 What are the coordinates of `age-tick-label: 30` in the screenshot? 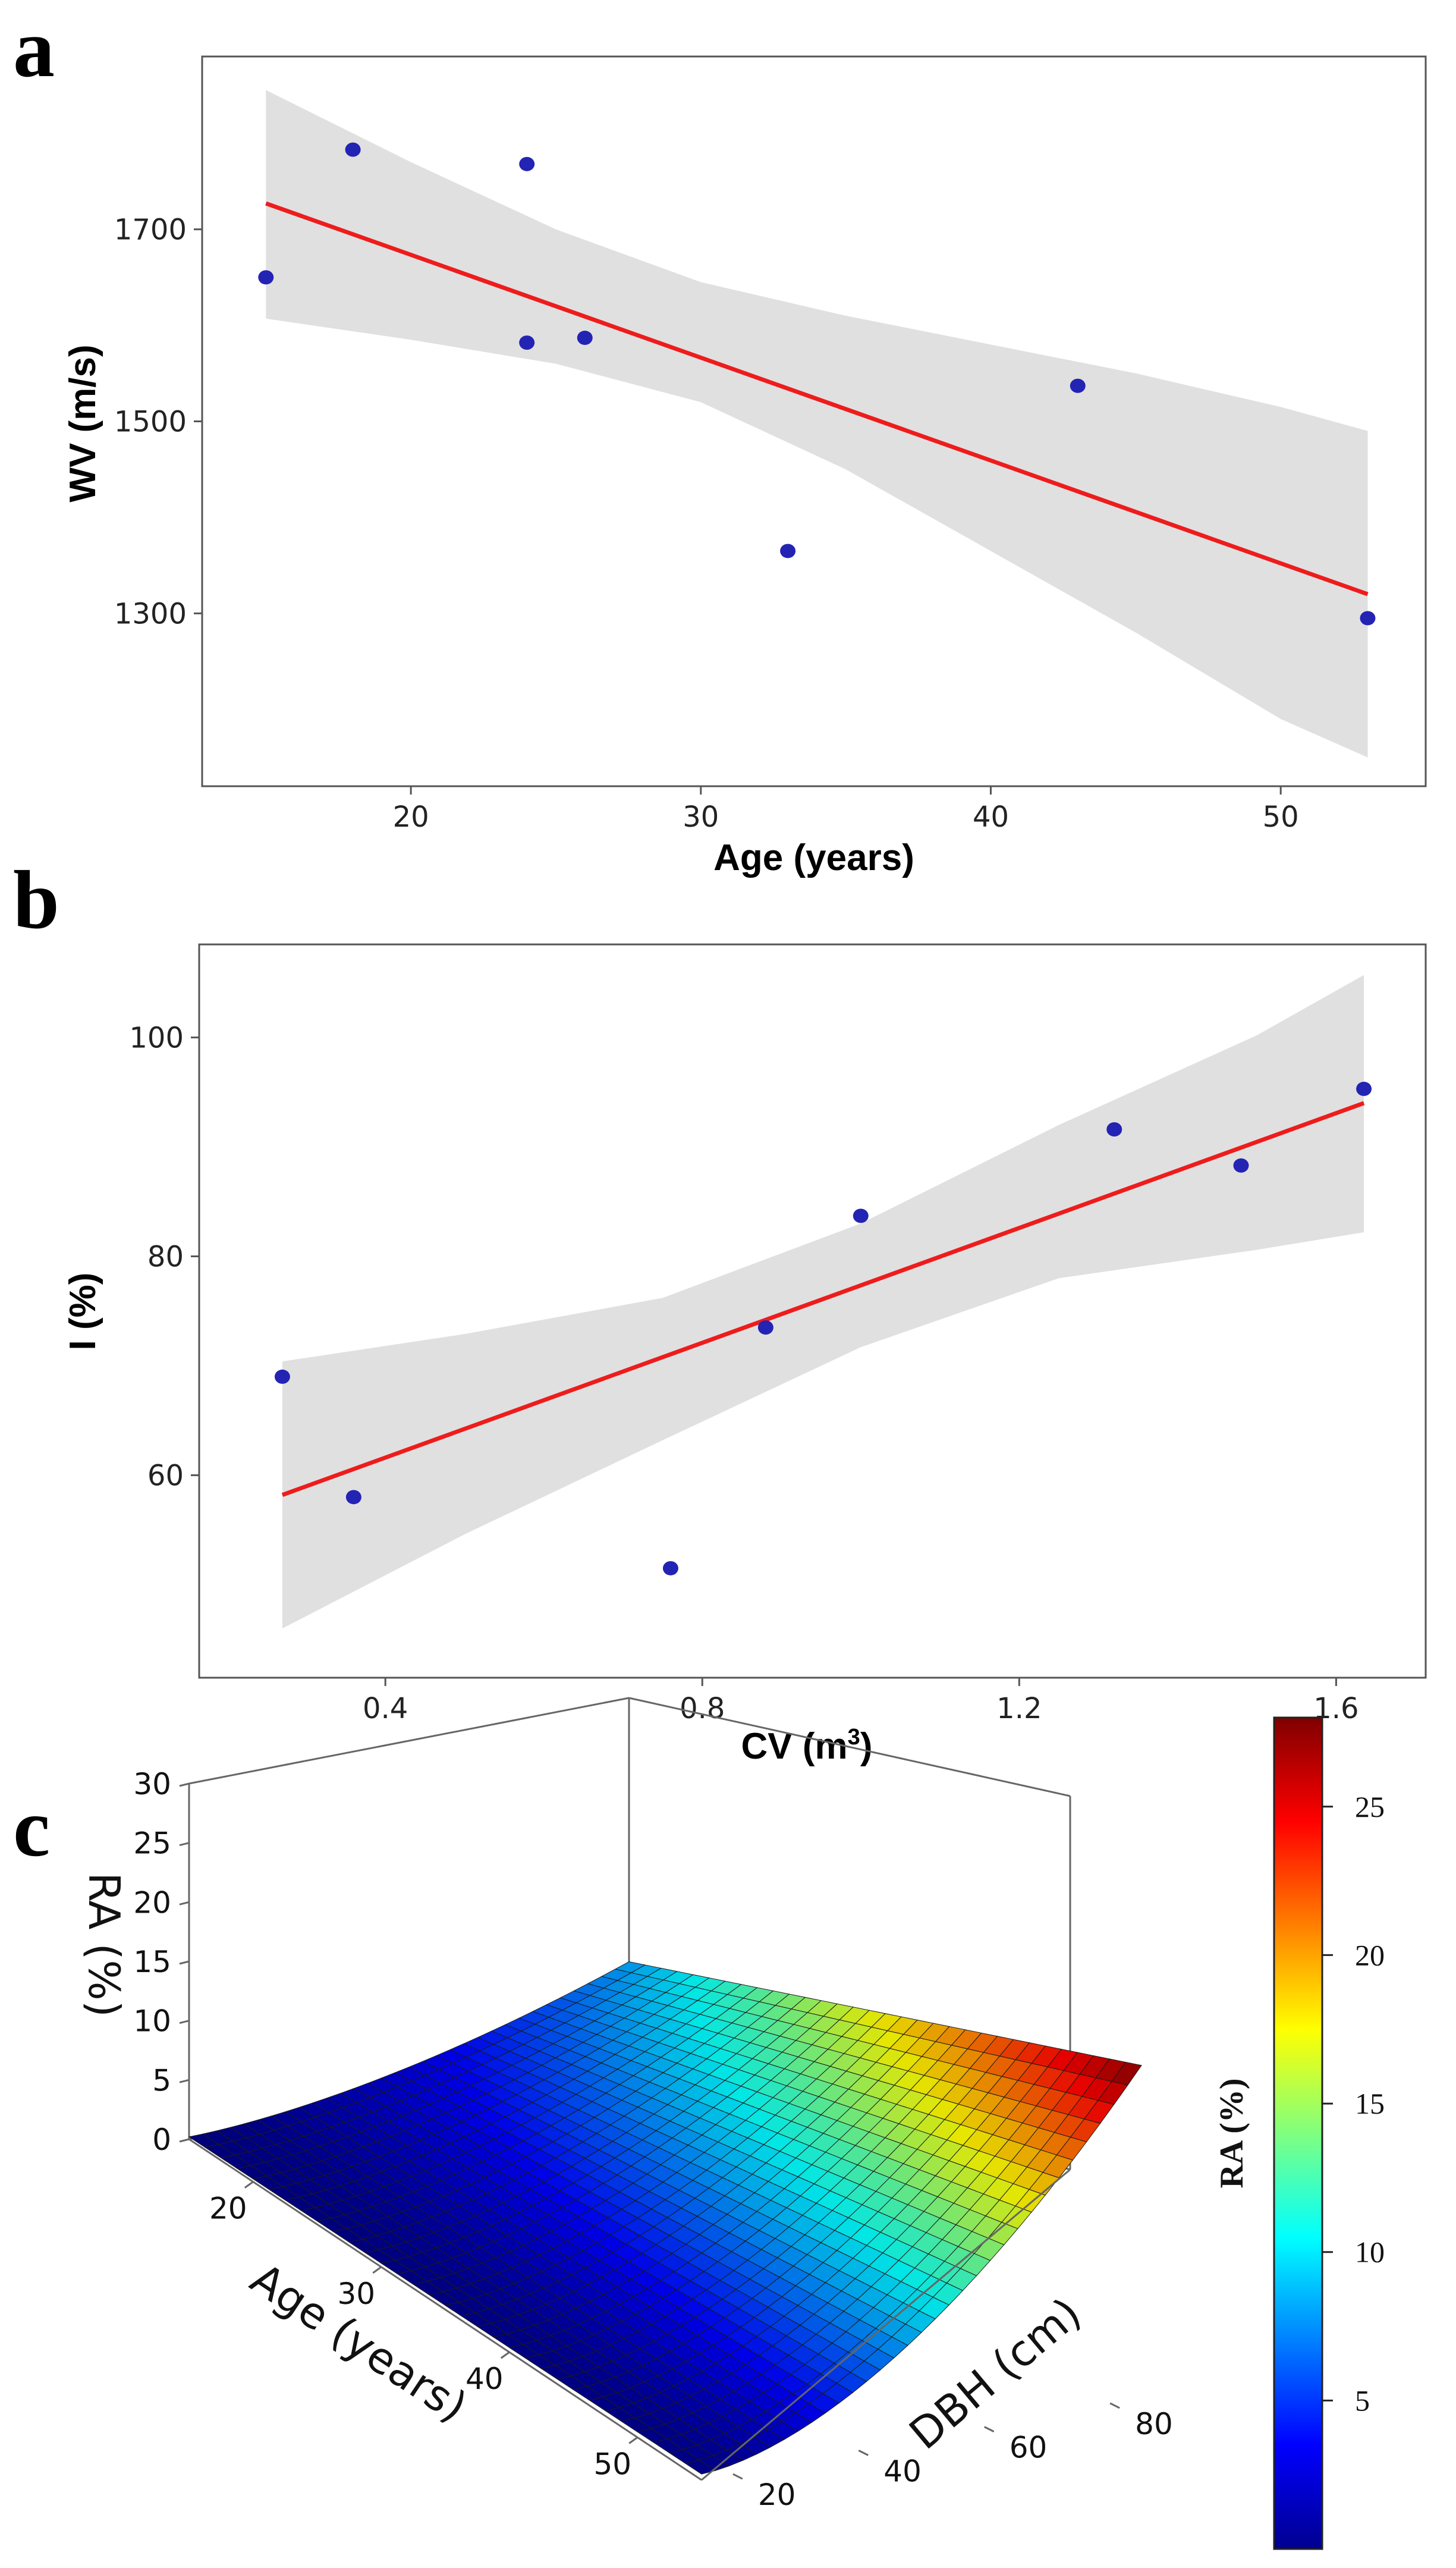 It's located at (356, 2294).